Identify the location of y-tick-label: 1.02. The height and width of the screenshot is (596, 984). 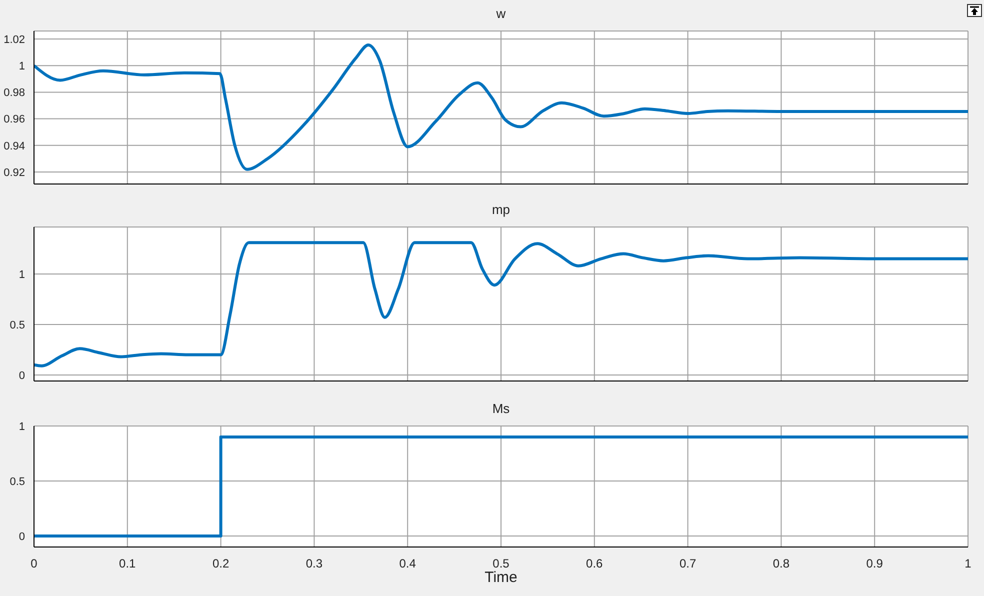
(14, 40).